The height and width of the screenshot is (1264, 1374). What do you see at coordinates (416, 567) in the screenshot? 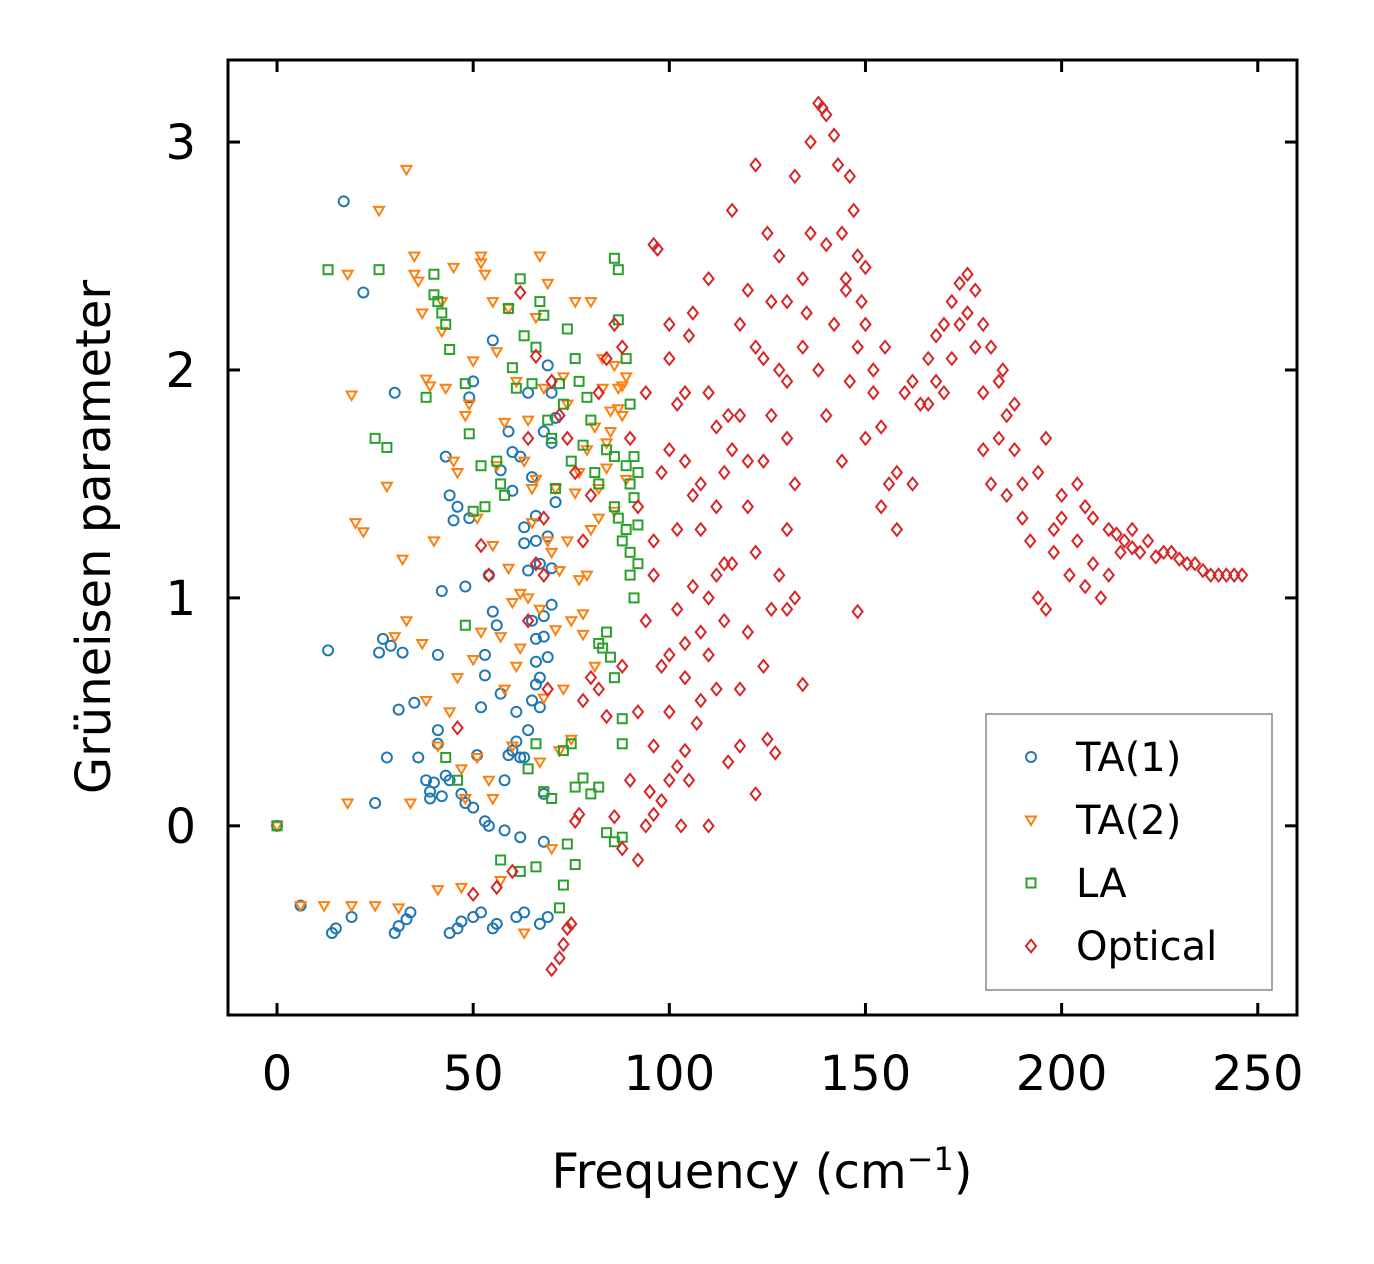
I see `series-ta-1-` at bounding box center [416, 567].